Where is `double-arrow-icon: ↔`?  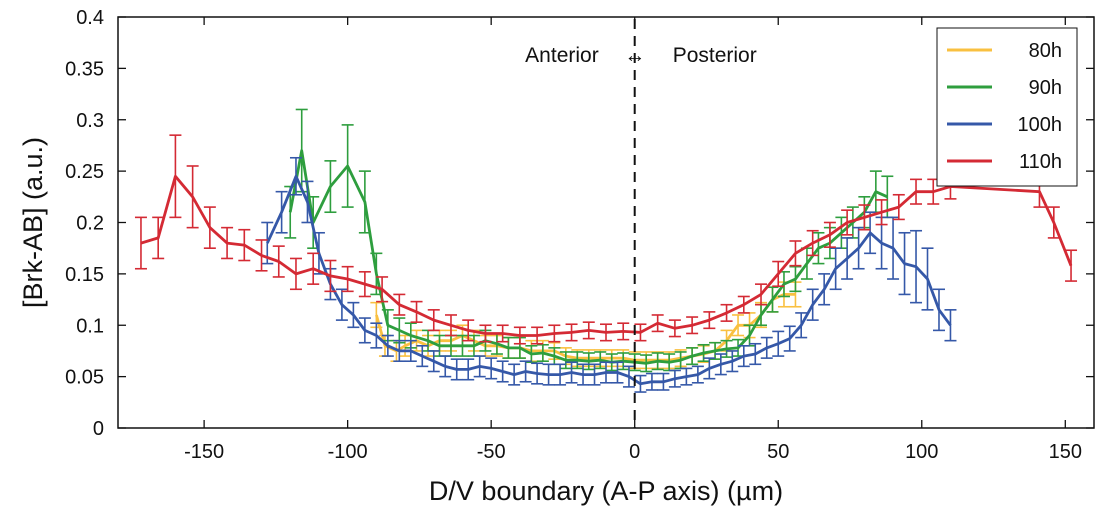 double-arrow-icon: ↔ is located at coordinates (634, 55).